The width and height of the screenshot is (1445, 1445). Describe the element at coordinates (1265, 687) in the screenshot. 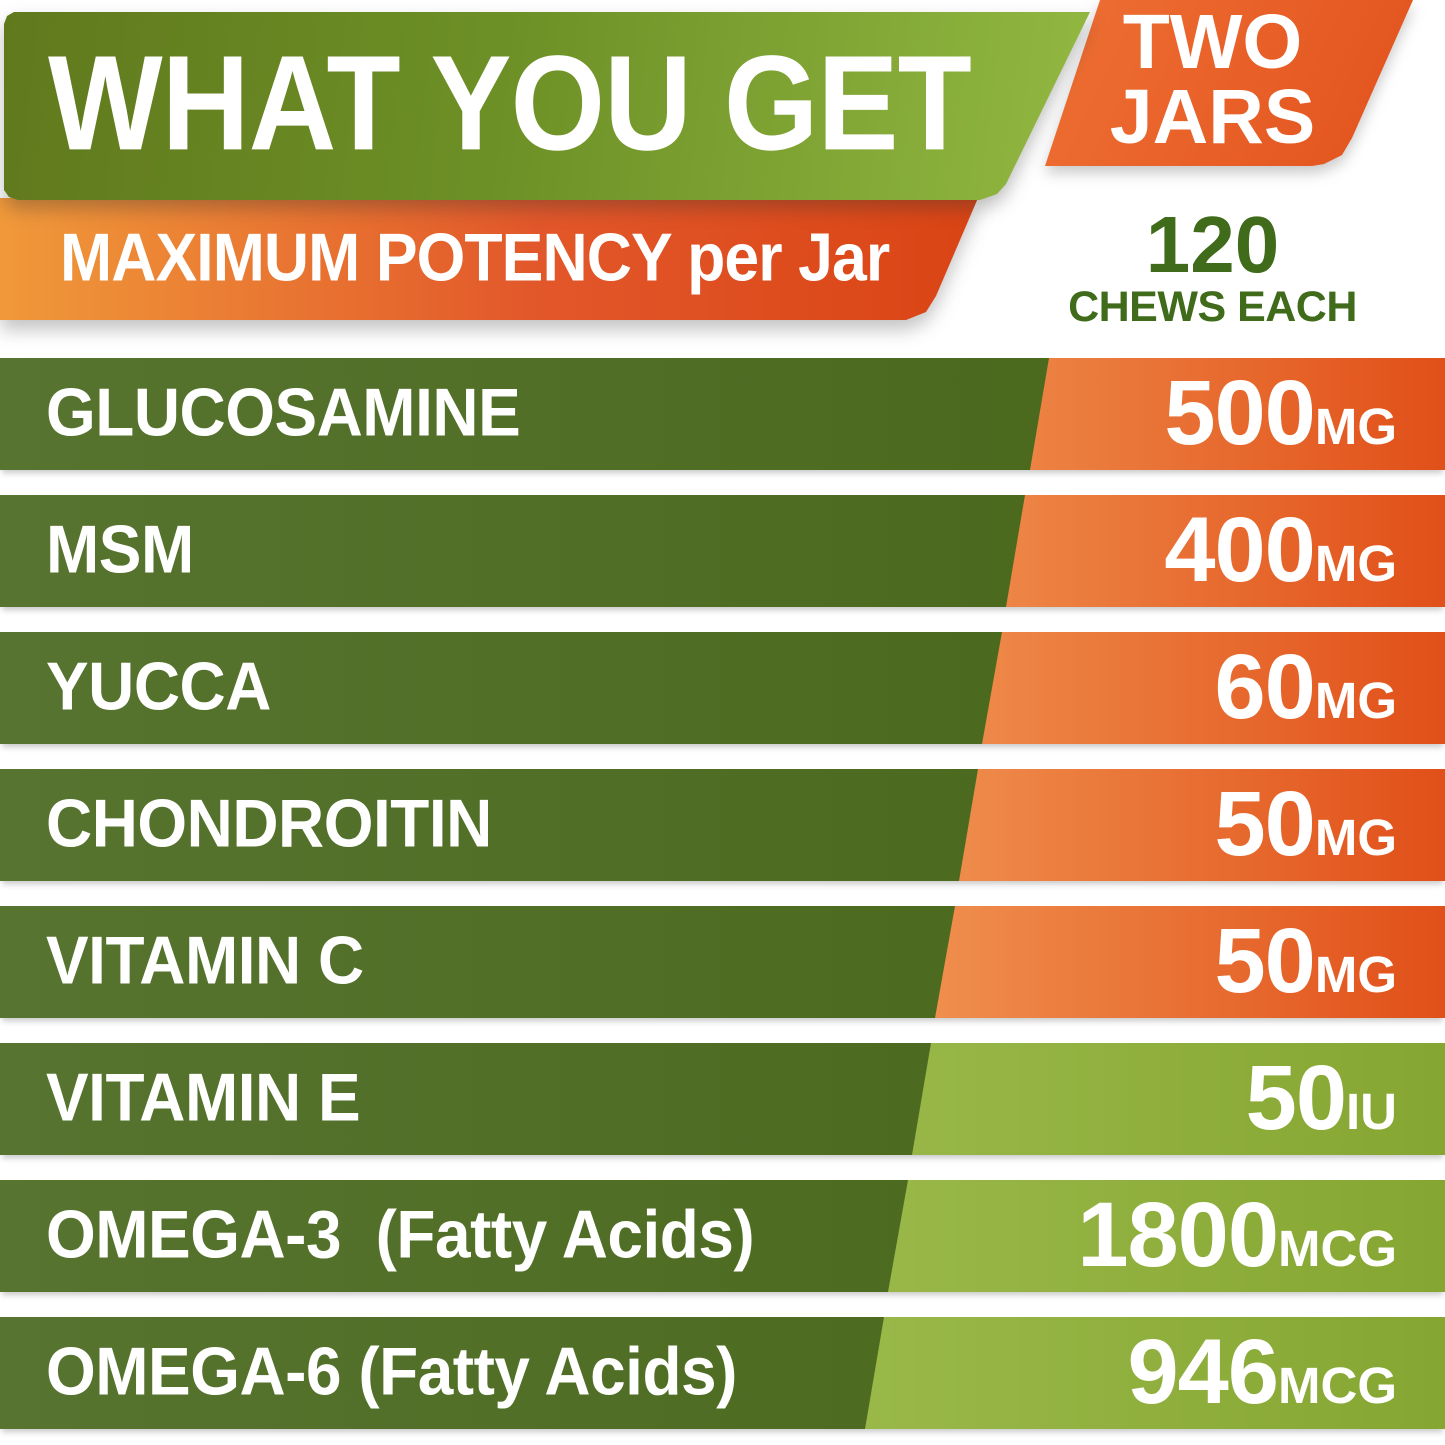

I see `amount-number: 60` at that location.